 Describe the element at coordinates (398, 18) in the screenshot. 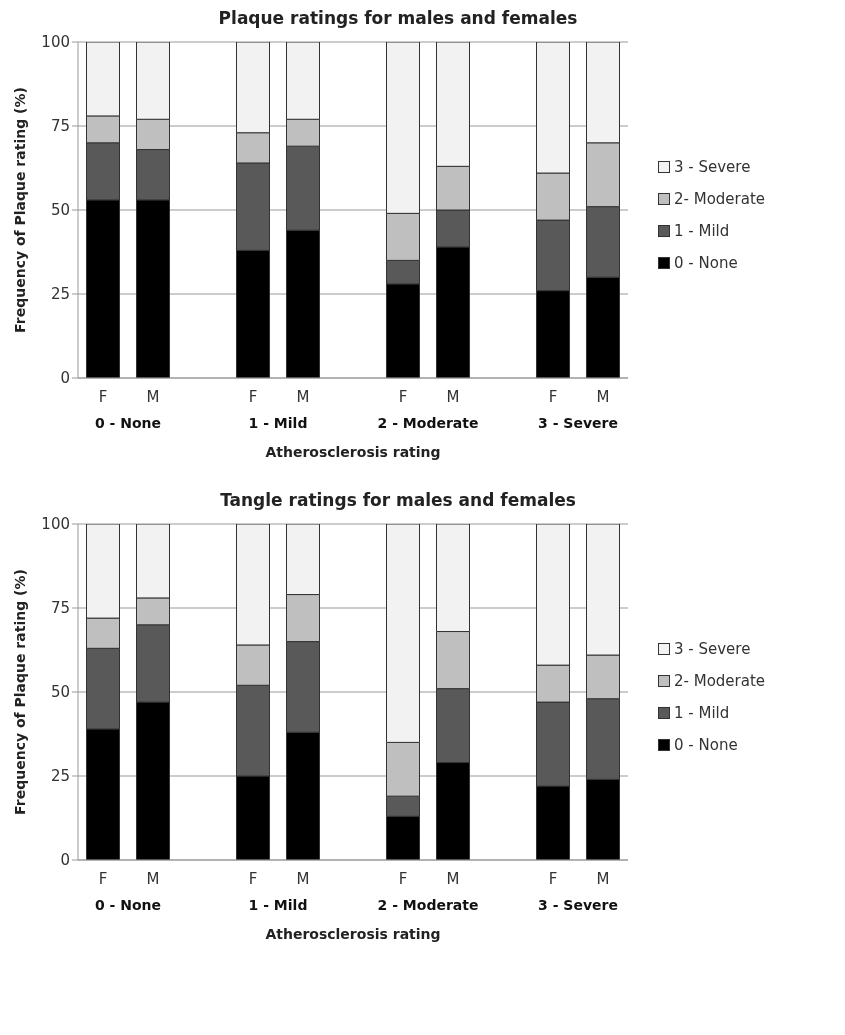

I see `chart-title: Plaque ratings for males and females` at that location.